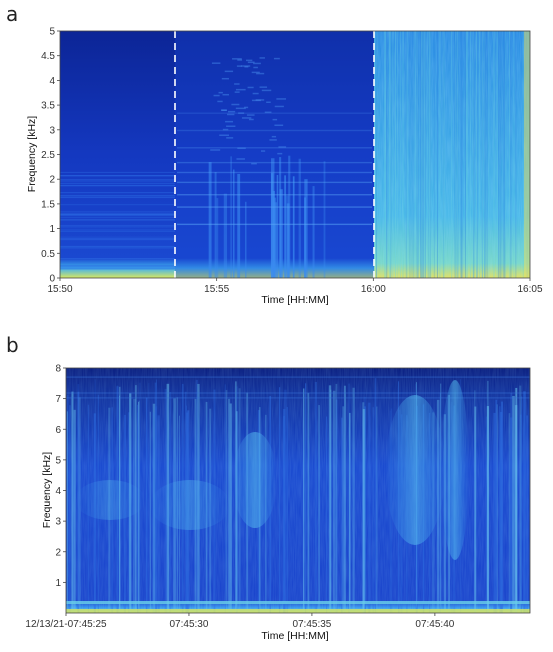 This screenshot has height=652, width=553. Describe the element at coordinates (52, 32) in the screenshot. I see `y-tick-label: 5` at that location.